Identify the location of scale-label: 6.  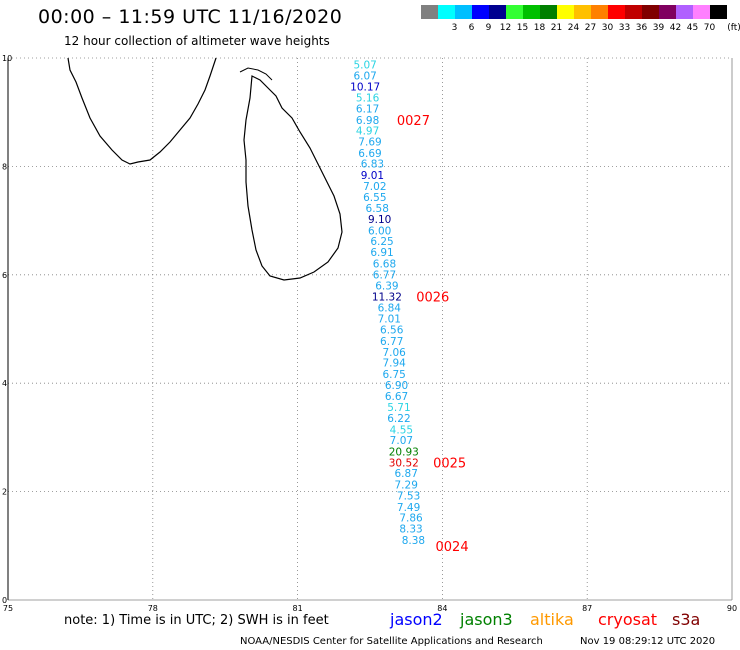
(471, 28).